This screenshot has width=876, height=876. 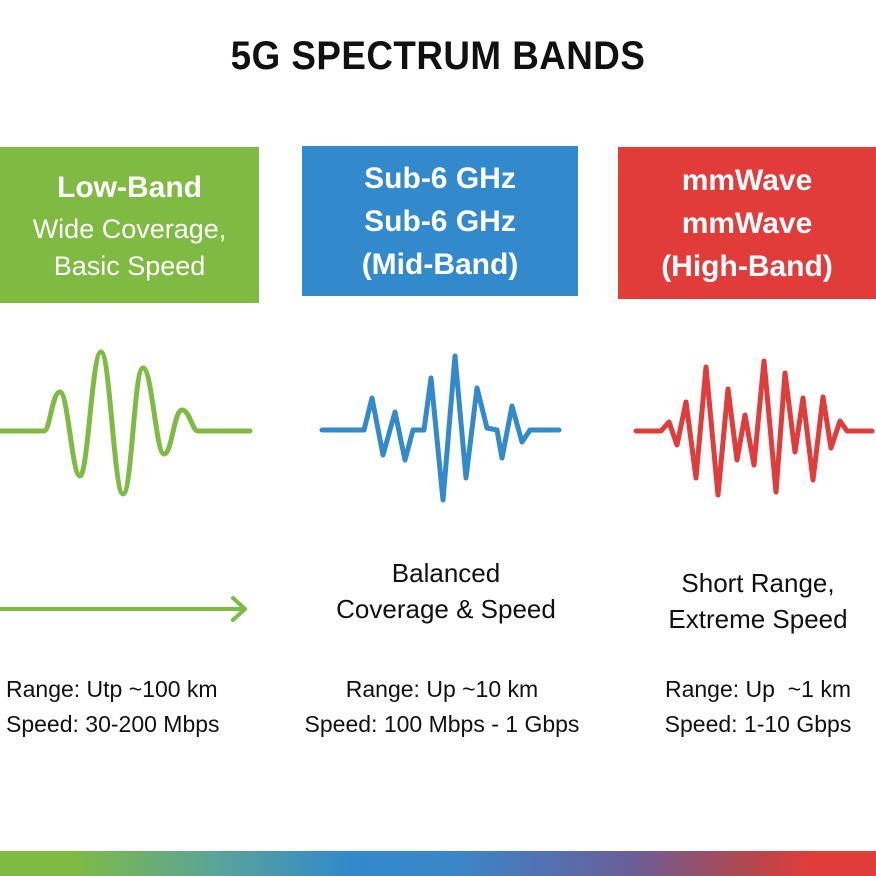 I want to click on mid-band-range: Range: Up ~10 km, so click(x=442, y=689).